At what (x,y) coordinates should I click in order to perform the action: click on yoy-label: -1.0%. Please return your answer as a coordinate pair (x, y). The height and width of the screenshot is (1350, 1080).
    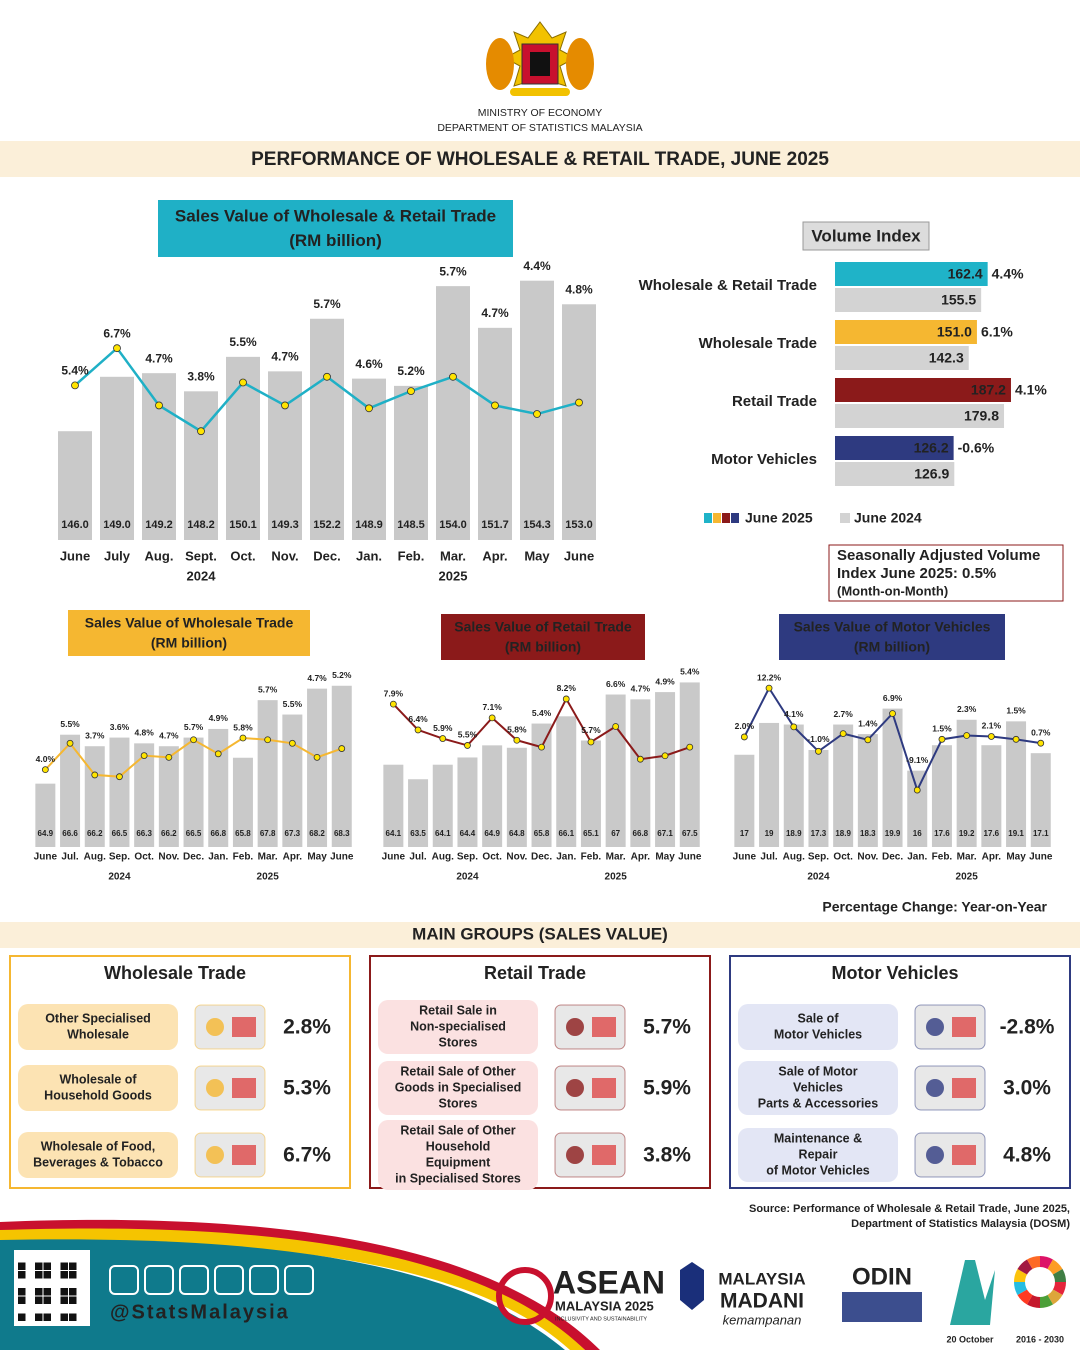
    Looking at the image, I should click on (818, 739).